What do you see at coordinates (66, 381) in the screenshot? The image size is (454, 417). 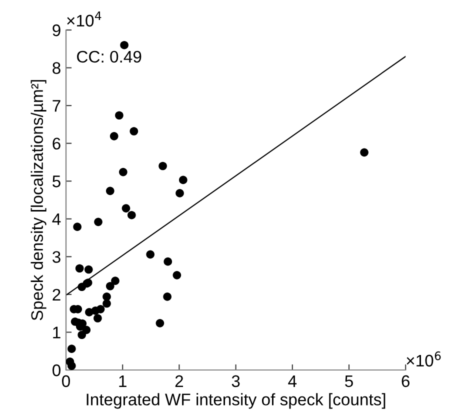 I see `x-tick-label: 0` at bounding box center [66, 381].